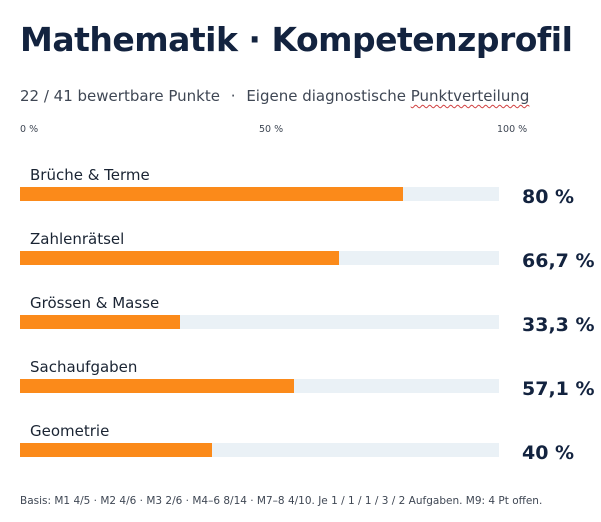 The image size is (601, 522). Describe the element at coordinates (77, 239) in the screenshot. I see `category-label: Zahlenrätsel` at that location.